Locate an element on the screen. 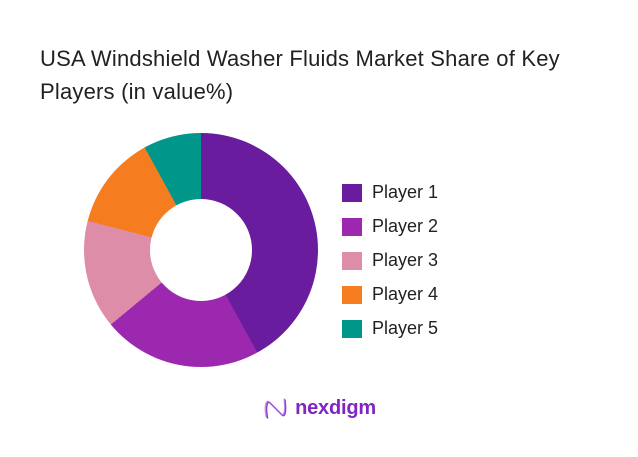 The height and width of the screenshot is (457, 638). legend-label: Player 5 is located at coordinates (405, 328).